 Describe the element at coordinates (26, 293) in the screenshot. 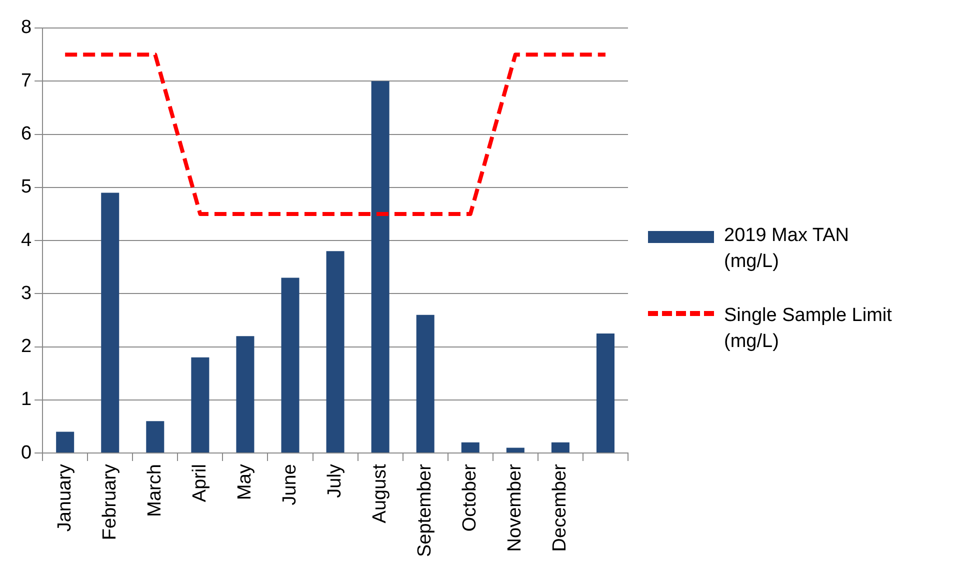

I see `y-tick-label: 3` at that location.